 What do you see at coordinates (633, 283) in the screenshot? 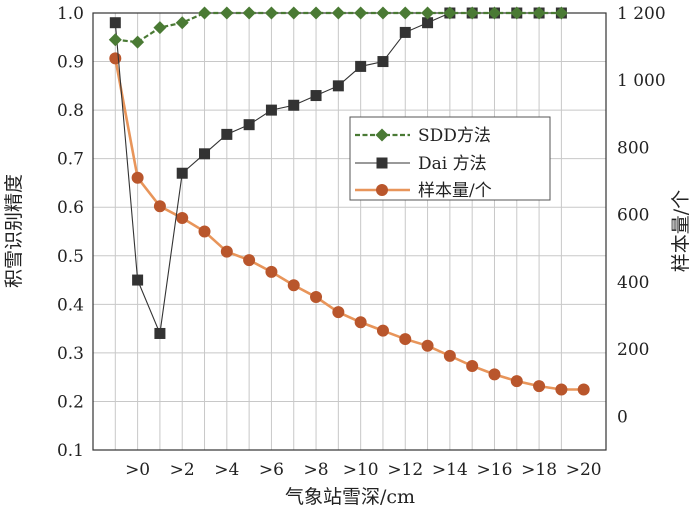
I see `right-tick-label: 400` at bounding box center [633, 283].